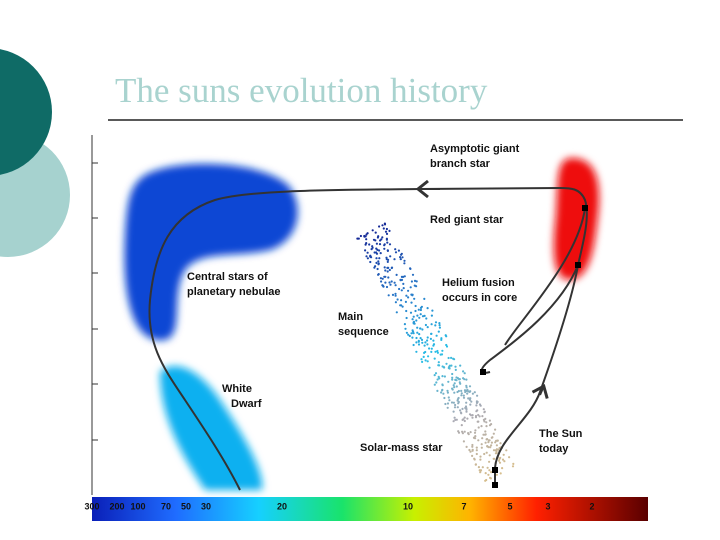  What do you see at coordinates (246, 404) in the screenshot?
I see `label: Dwarf` at bounding box center [246, 404].